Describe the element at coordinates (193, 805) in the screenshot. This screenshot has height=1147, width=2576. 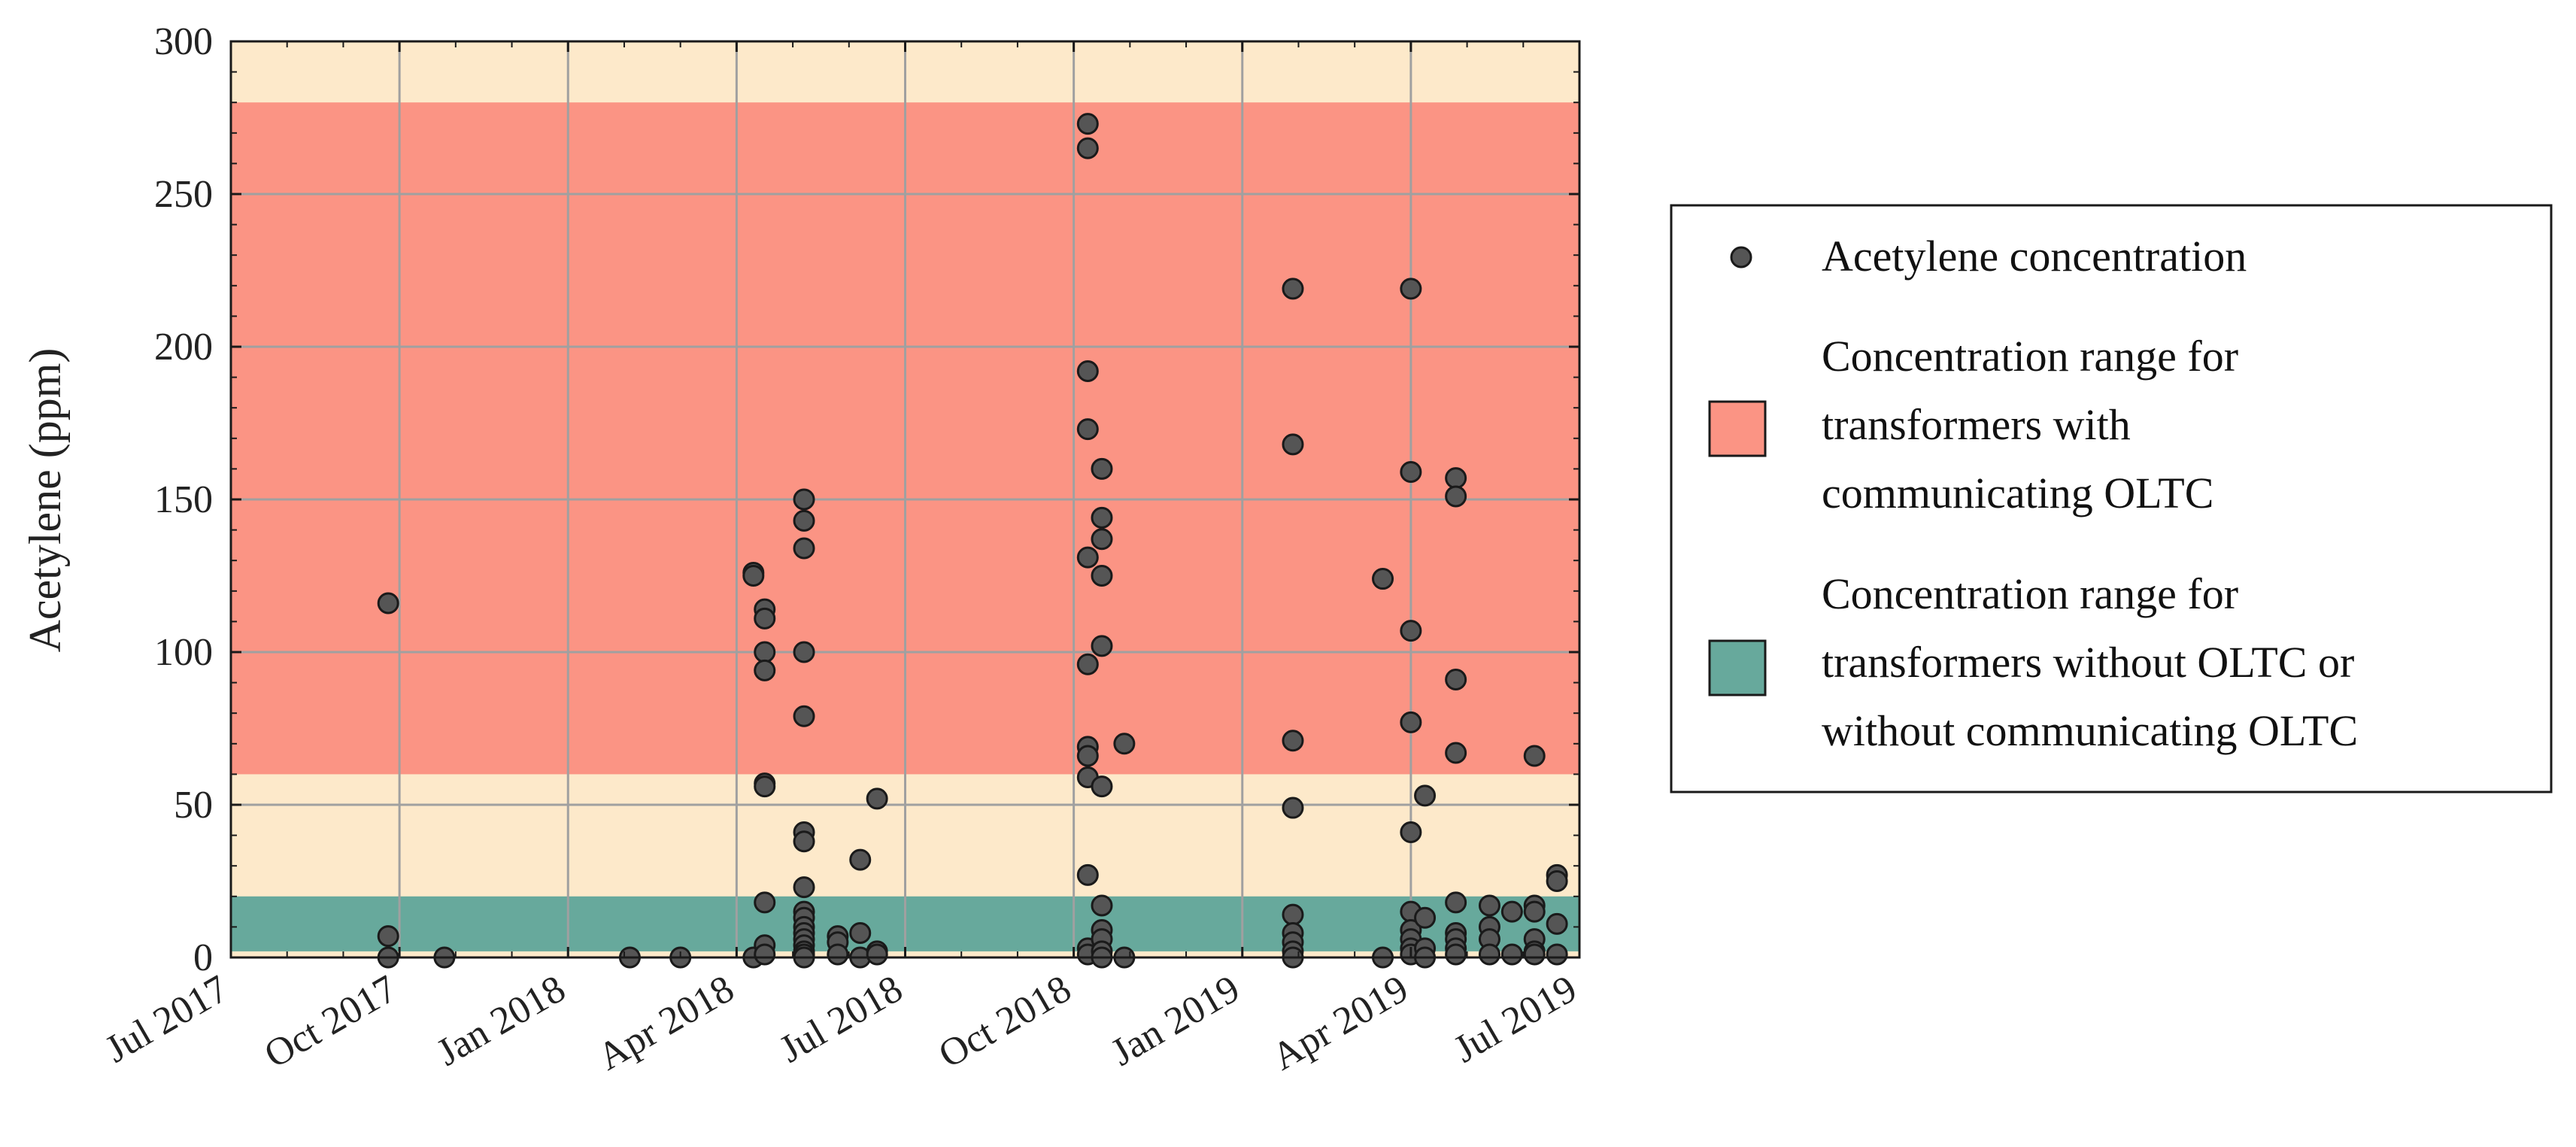
I see `y-tick-label: 50` at that location.